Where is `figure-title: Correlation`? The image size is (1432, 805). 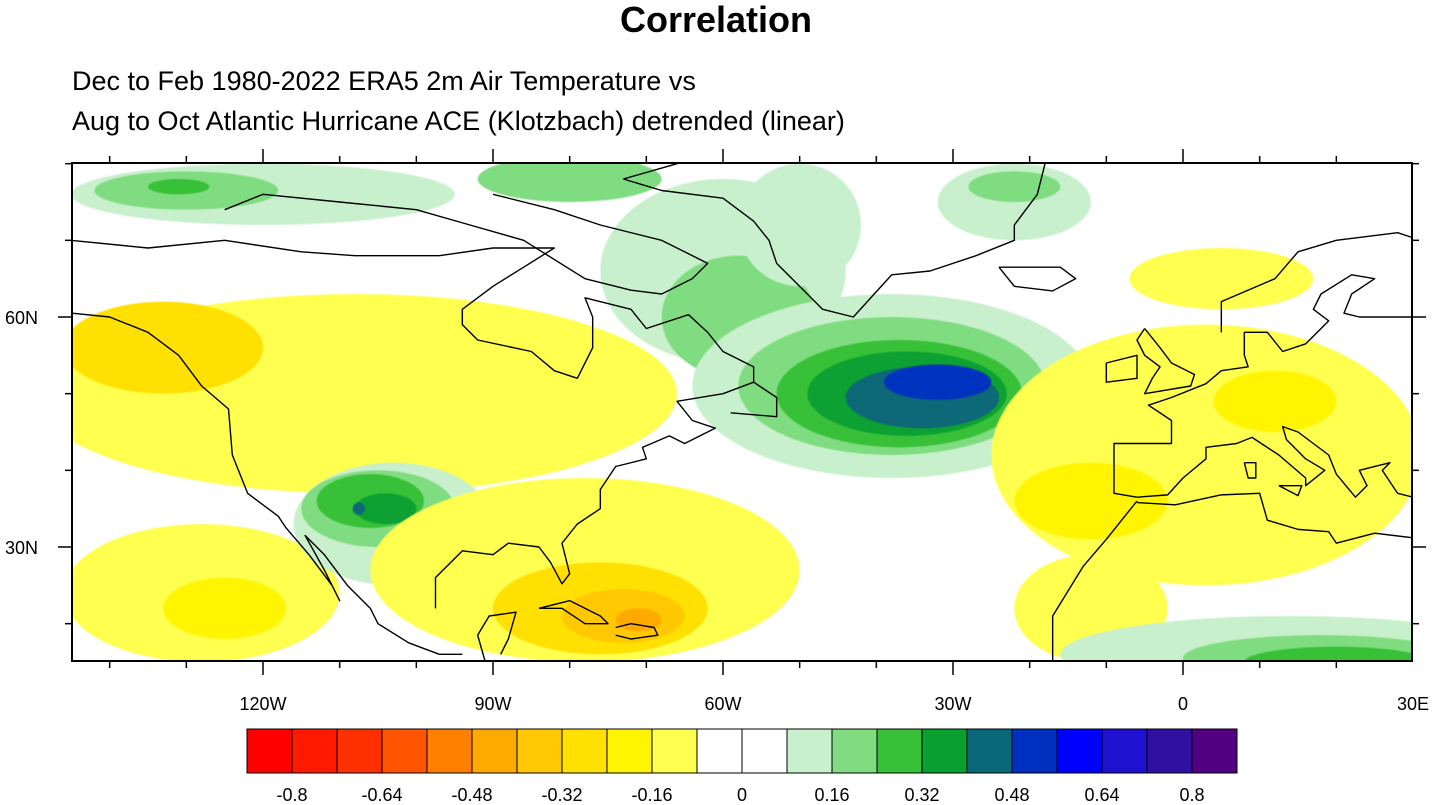
figure-title: Correlation is located at coordinates (716, 20).